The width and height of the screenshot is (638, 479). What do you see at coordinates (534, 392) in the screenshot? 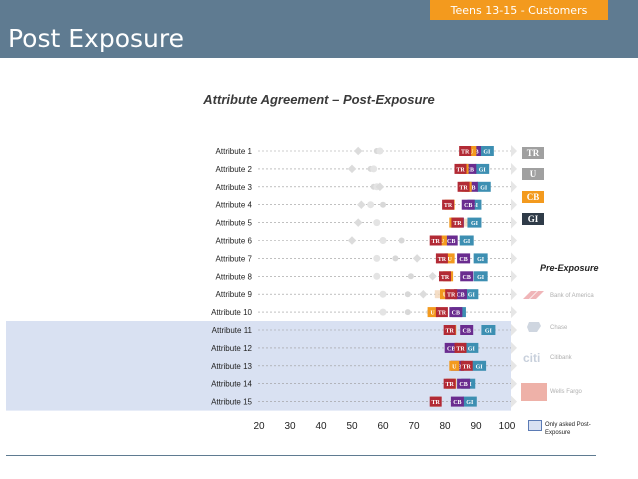
I see `wells-fargo-logo` at bounding box center [534, 392].